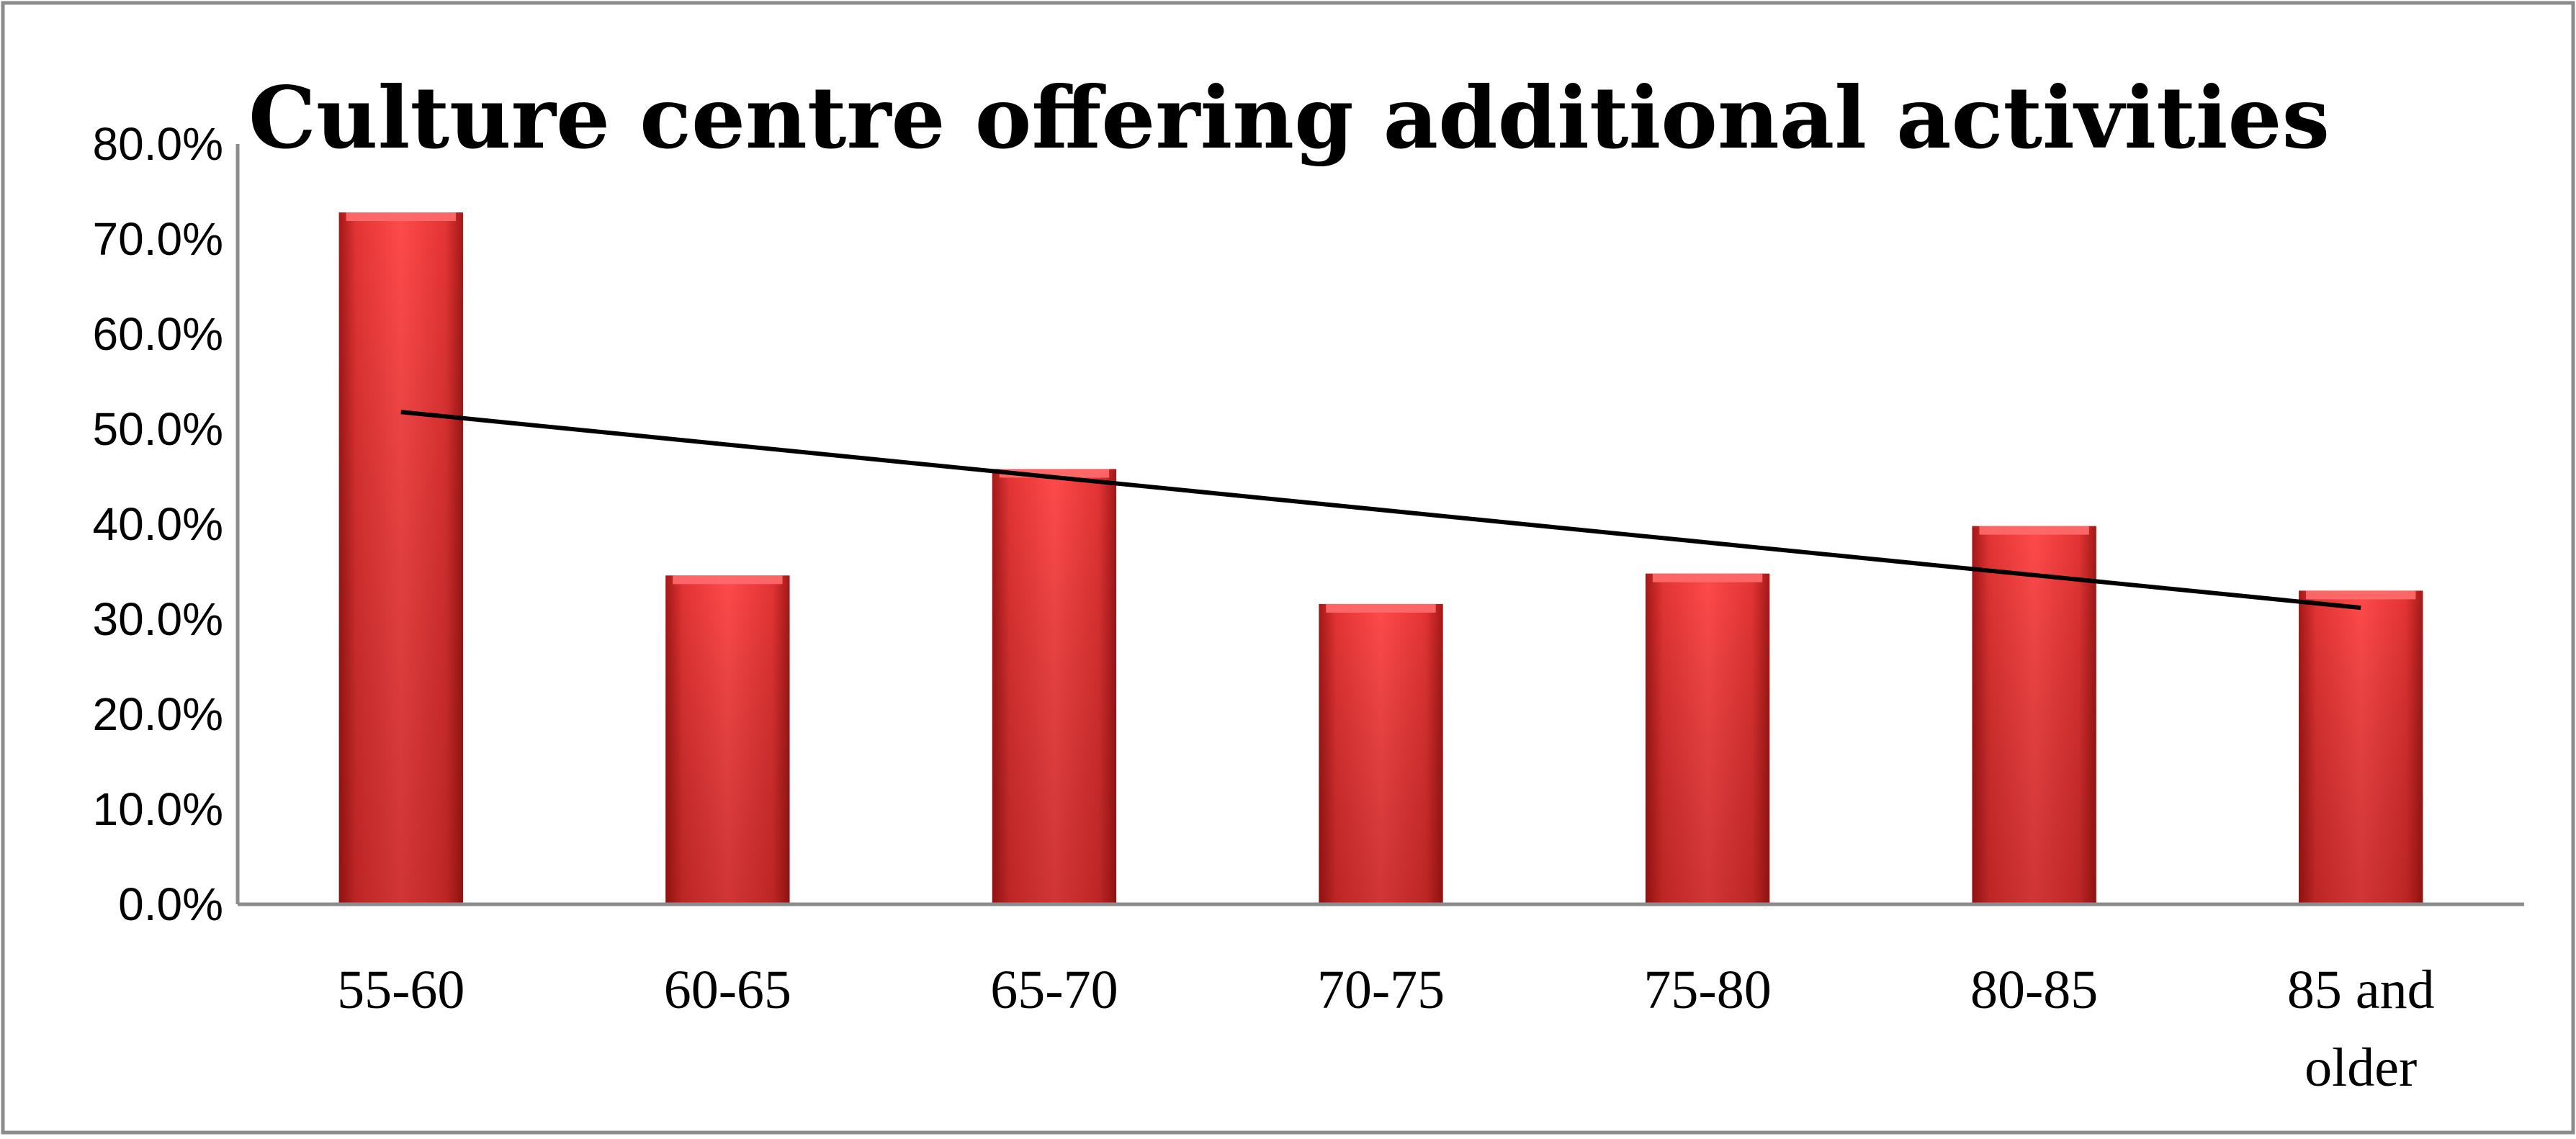 The image size is (2576, 1139). I want to click on y-tick-label: 0.0%, so click(170, 904).